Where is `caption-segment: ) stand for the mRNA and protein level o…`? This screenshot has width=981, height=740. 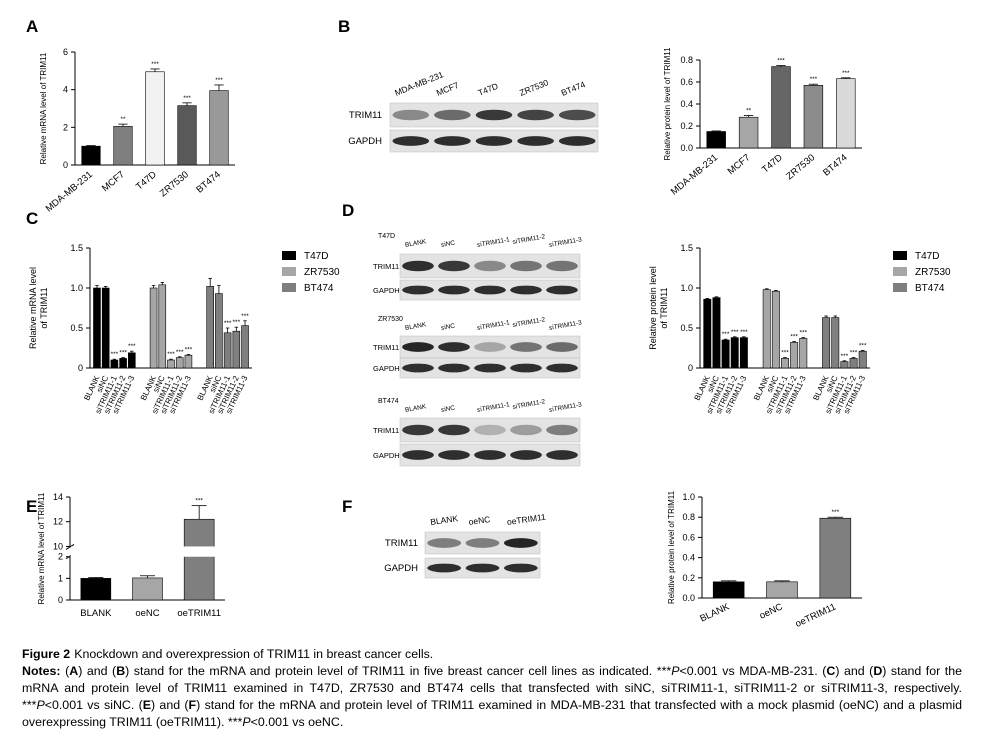 caption-segment: ) stand for the mRNA and protein level o… is located at coordinates (492, 688).